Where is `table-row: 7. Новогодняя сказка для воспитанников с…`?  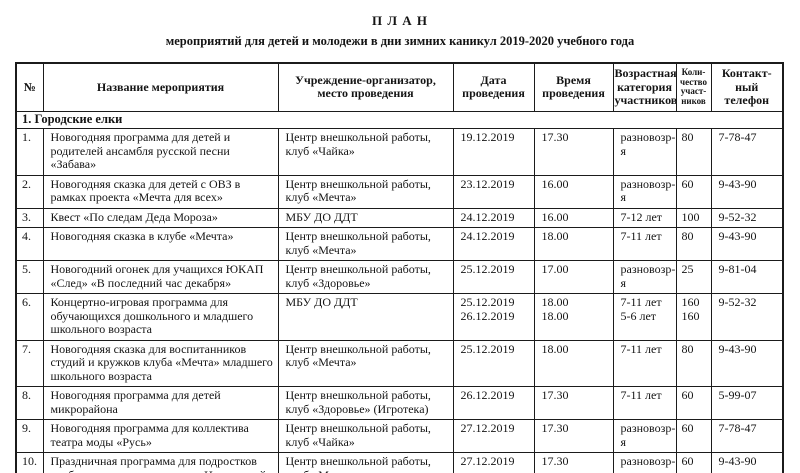 table-row: 7. Новогодняя сказка для воспитанников с… is located at coordinates (399, 363).